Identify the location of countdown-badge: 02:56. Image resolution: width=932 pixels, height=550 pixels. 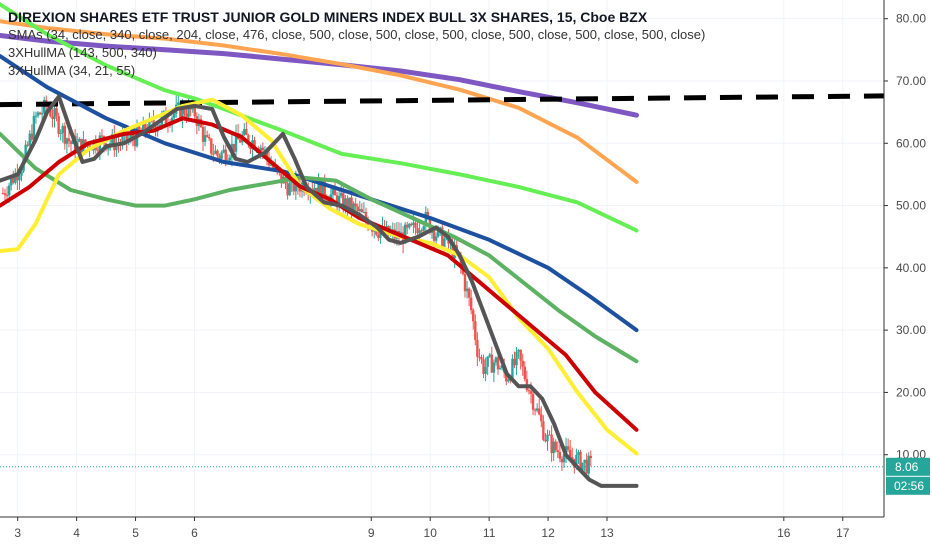
(908, 485).